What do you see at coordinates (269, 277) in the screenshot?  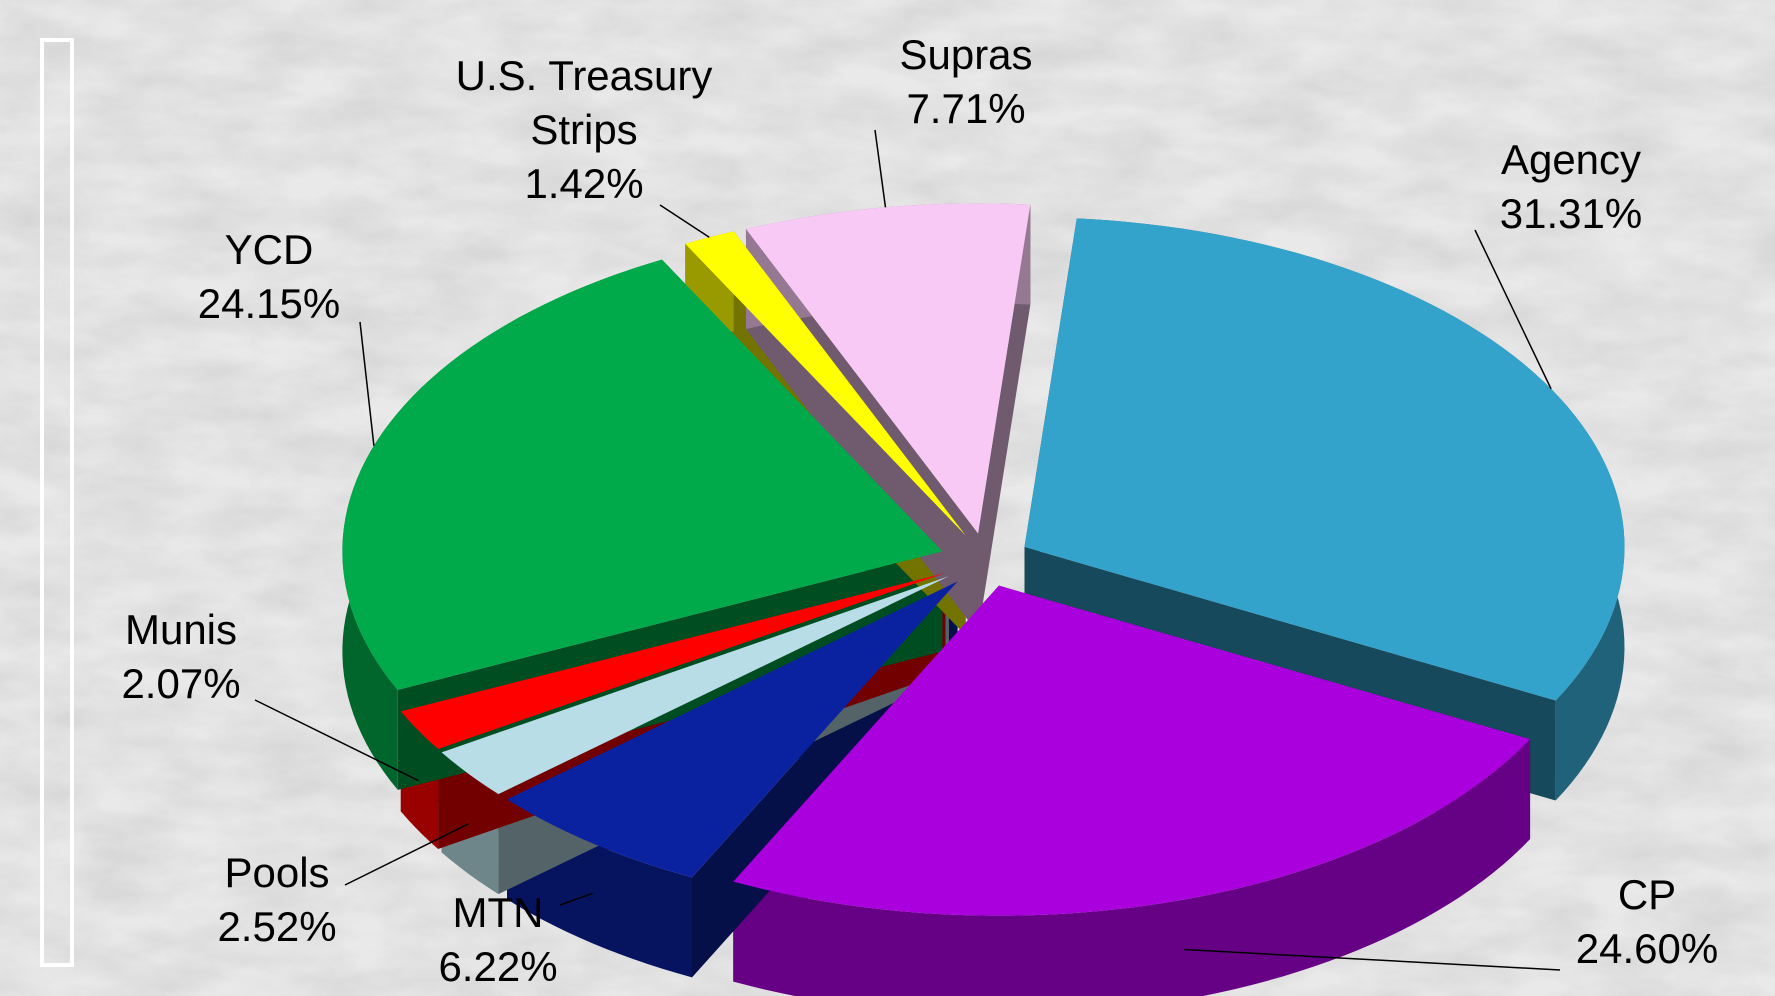 I see `slice-label: YCD 24.15%` at bounding box center [269, 277].